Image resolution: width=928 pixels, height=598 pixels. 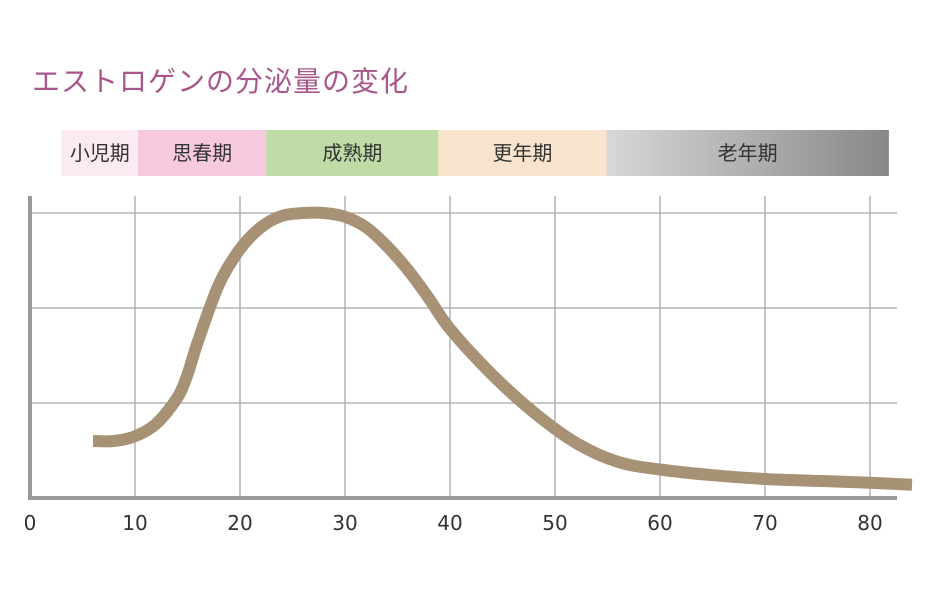 What do you see at coordinates (30, 523) in the screenshot?
I see `x-tick-label: 0` at bounding box center [30, 523].